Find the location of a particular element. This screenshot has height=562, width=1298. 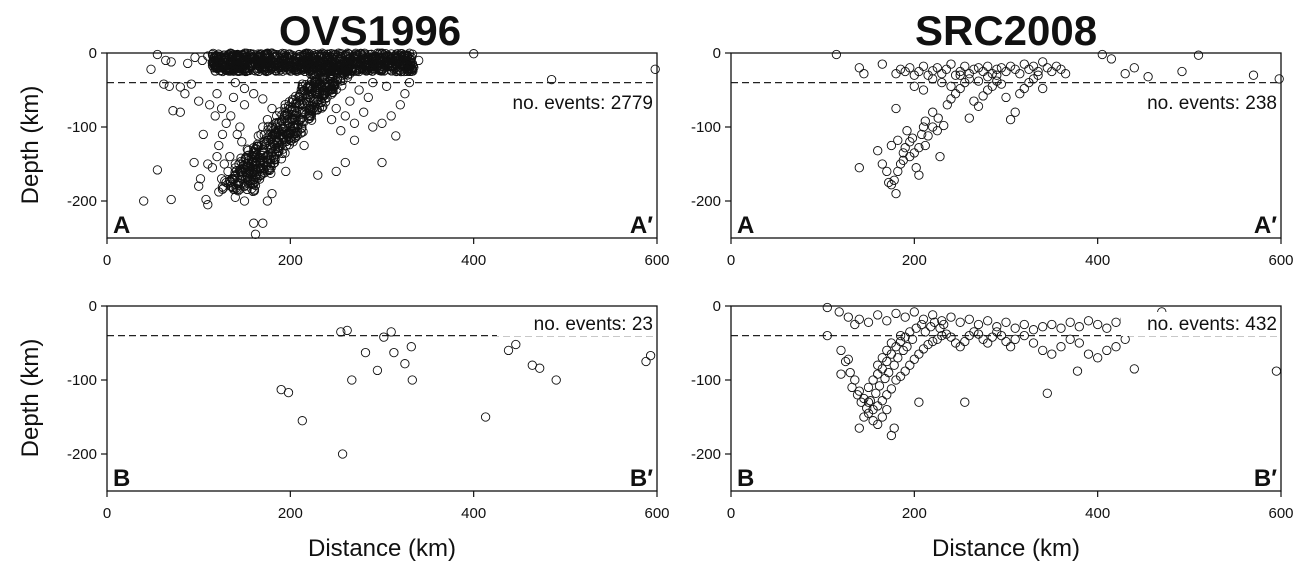

annotation-backing is located at coordinates (1199, 103).